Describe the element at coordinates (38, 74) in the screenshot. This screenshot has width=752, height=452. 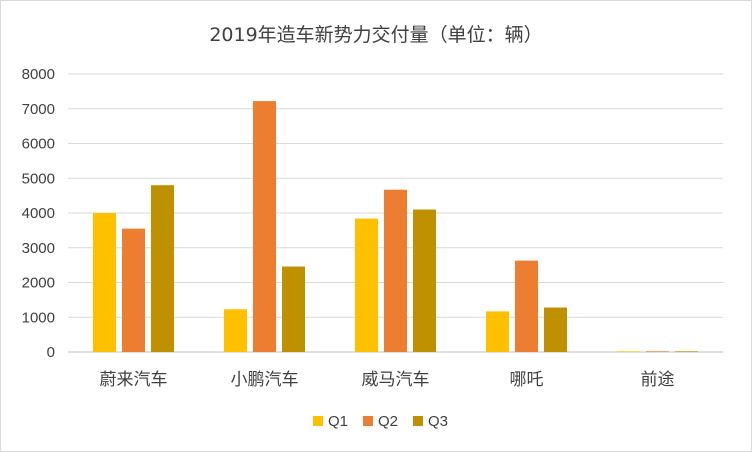
I see `y-tick-label: 8000` at that location.